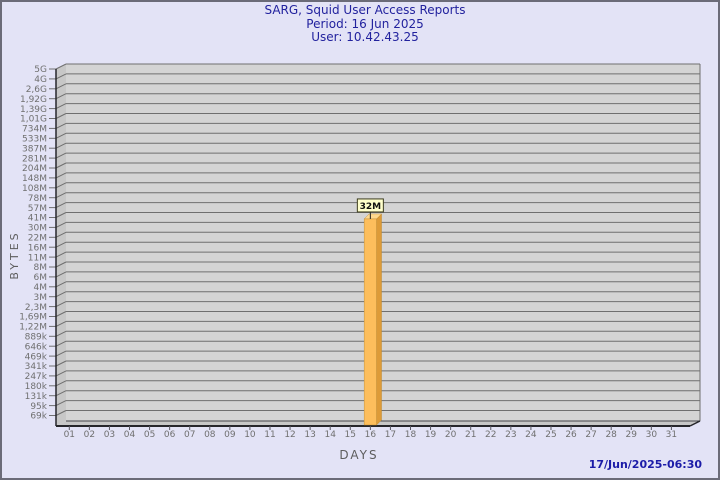 This screenshot has width=720, height=480. What do you see at coordinates (33, 318) in the screenshot?
I see `y-tick-label: 1,69M` at bounding box center [33, 318].